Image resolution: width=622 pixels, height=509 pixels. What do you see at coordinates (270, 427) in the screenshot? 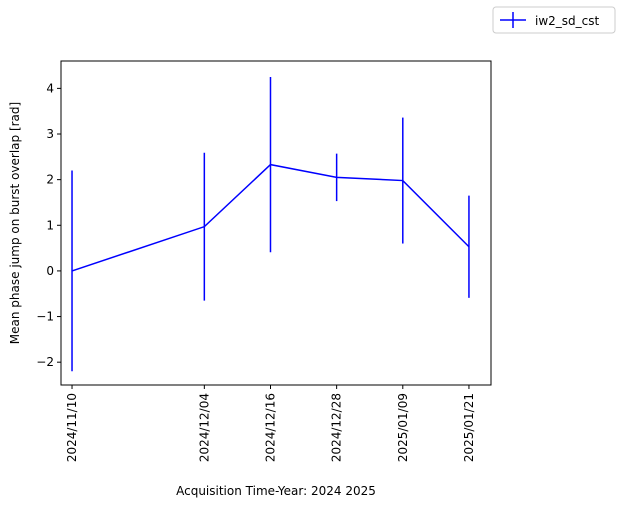
I see `x-tick-label: 2024/12/16` at bounding box center [270, 427].